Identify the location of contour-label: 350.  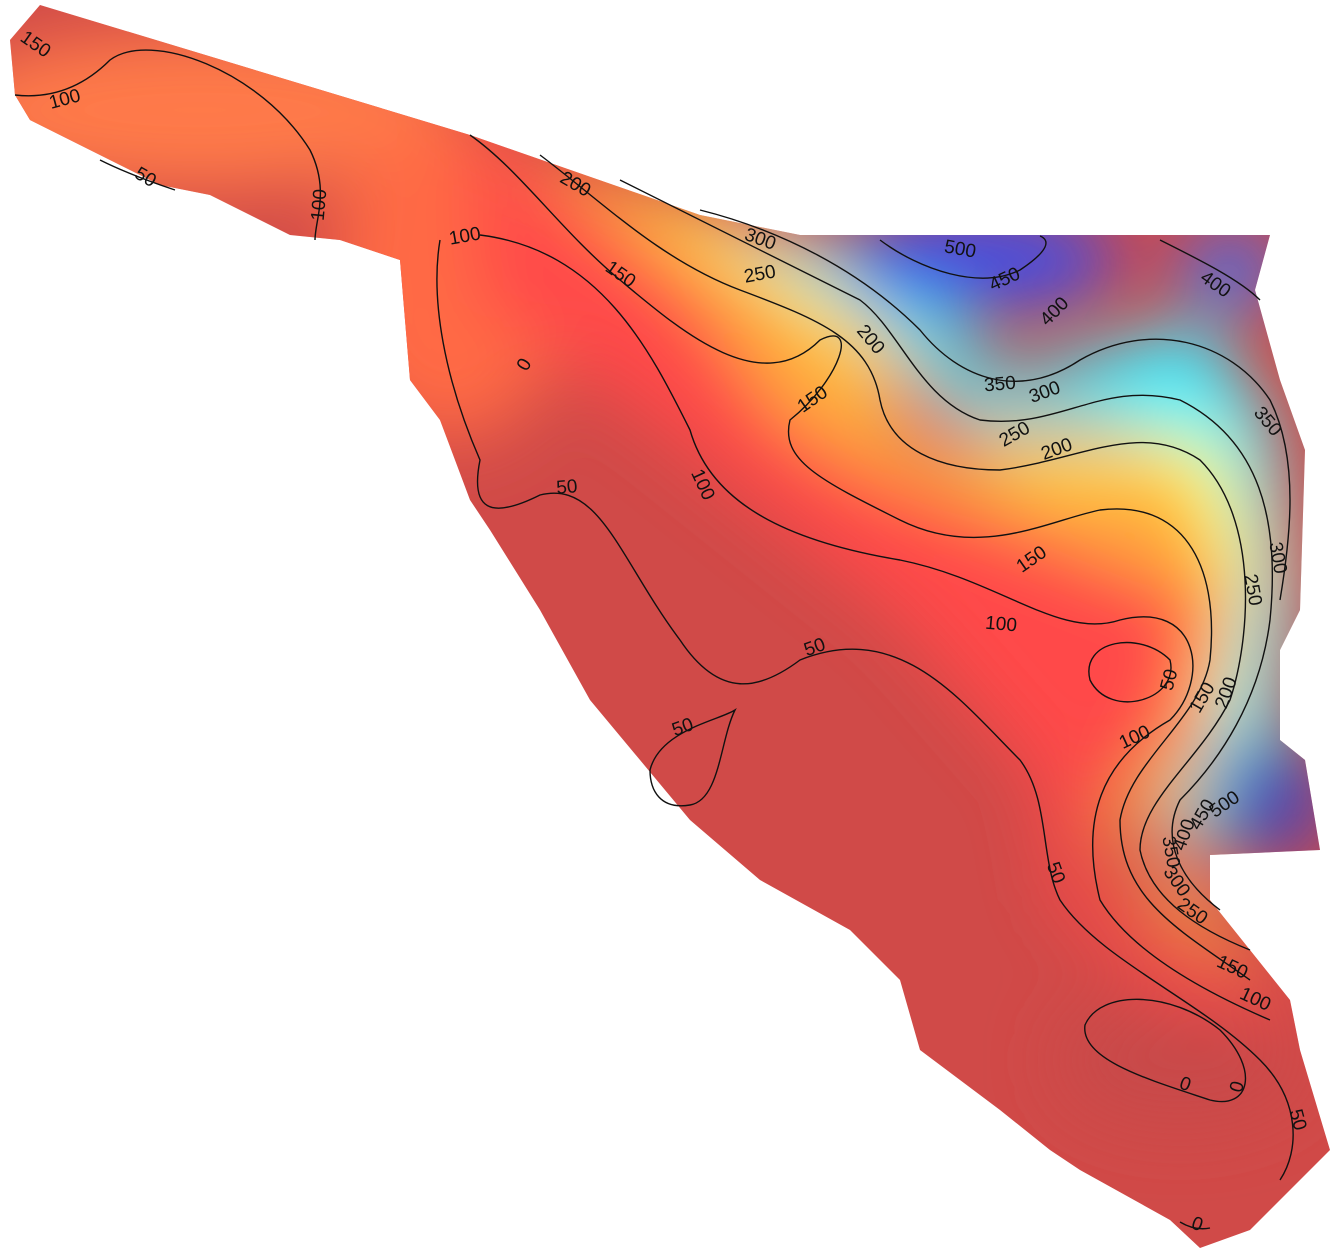
(999, 385).